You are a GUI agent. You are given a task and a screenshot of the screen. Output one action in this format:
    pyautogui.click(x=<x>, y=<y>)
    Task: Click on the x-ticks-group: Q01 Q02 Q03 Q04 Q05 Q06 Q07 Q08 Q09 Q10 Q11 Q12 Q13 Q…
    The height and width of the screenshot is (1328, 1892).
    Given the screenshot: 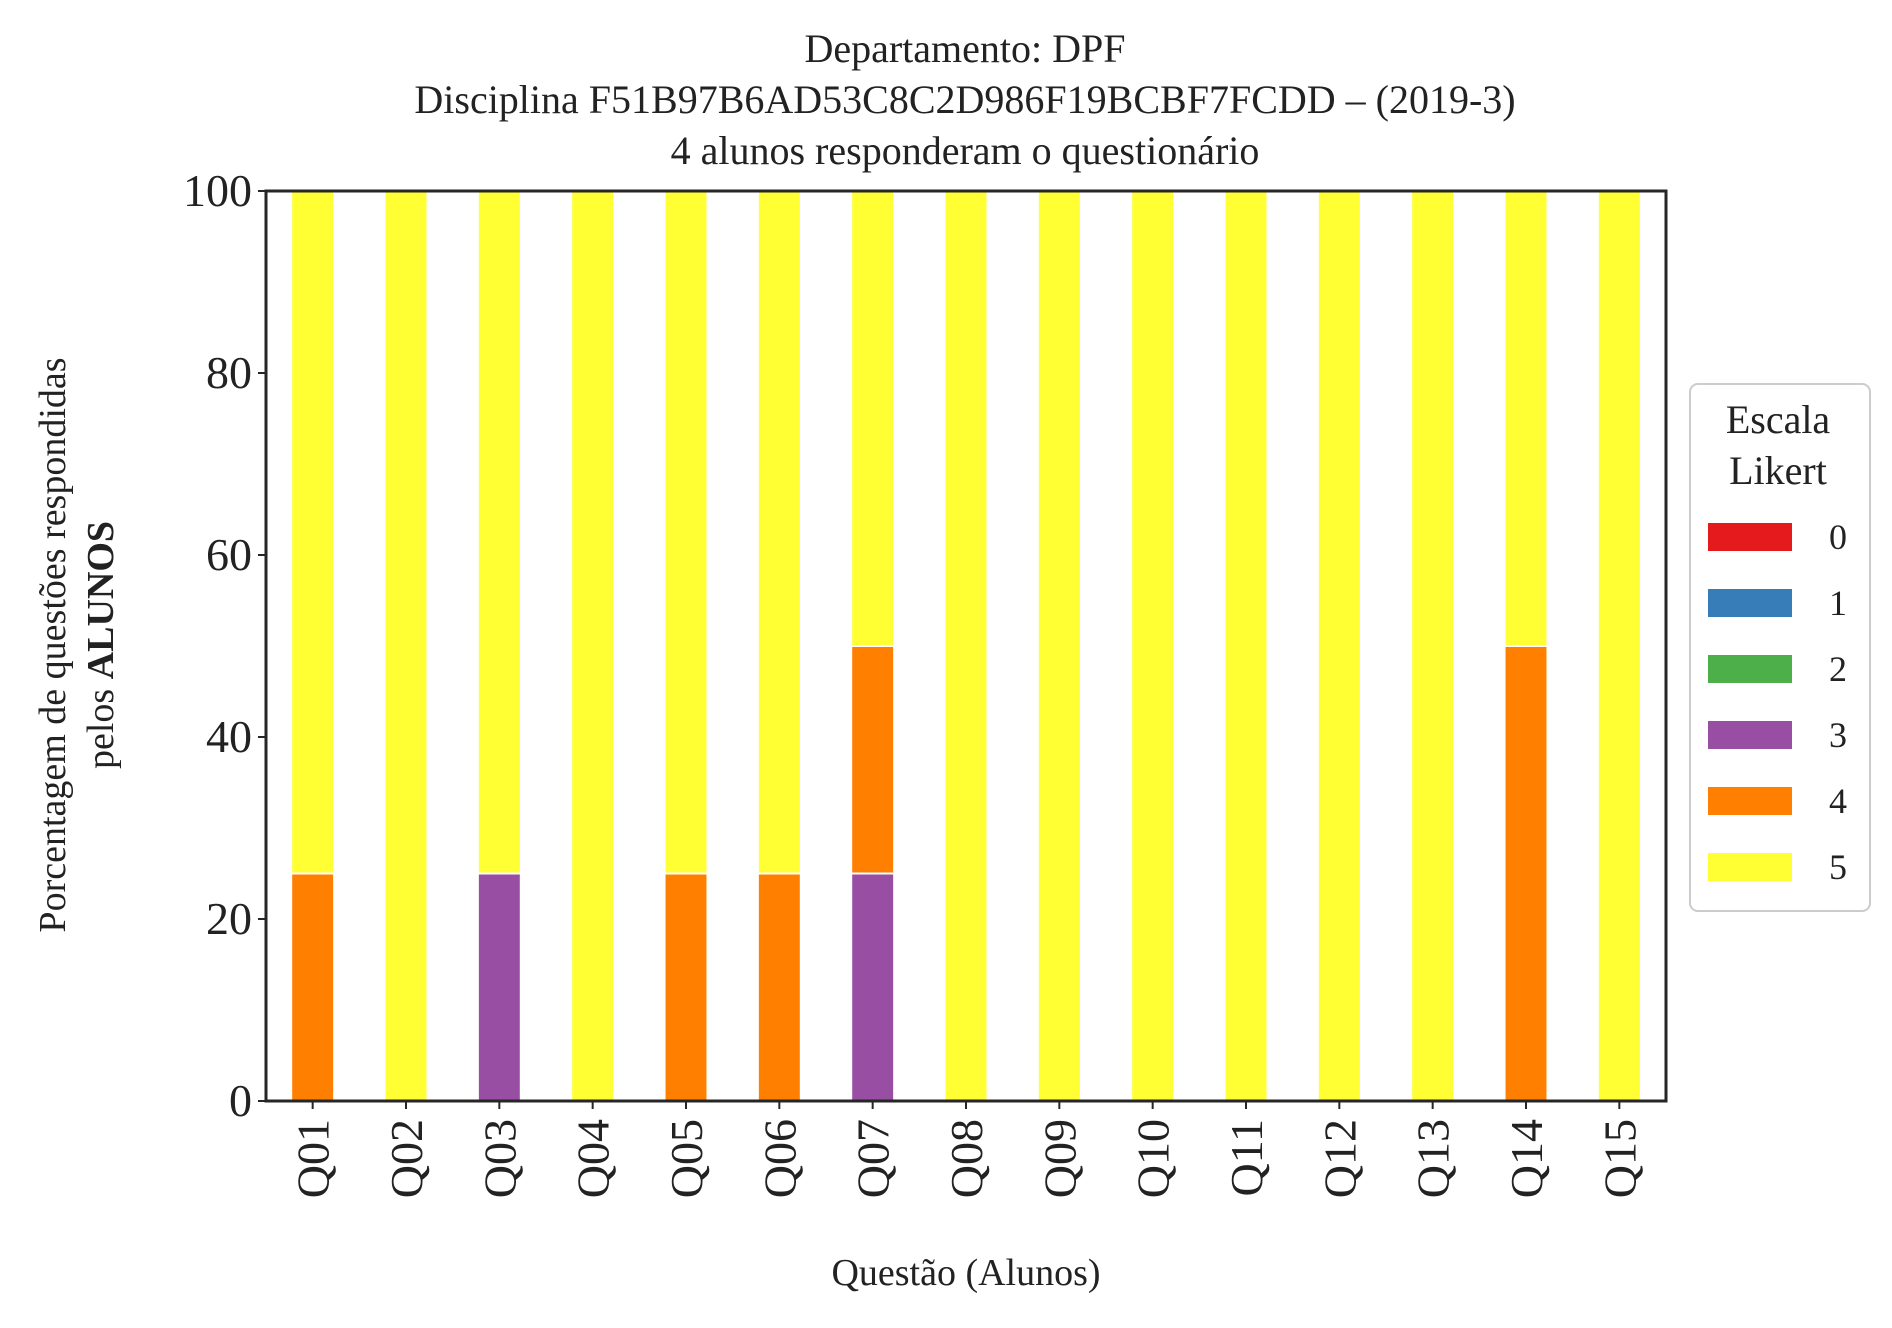 What is the action you would take?
    pyautogui.click(x=966, y=1149)
    